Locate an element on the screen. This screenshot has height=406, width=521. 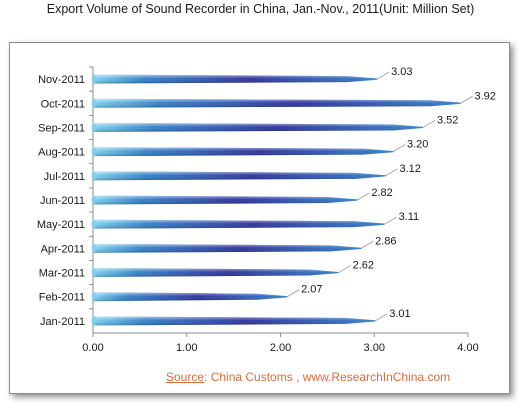
value-label: 3.92 is located at coordinates (485, 96).